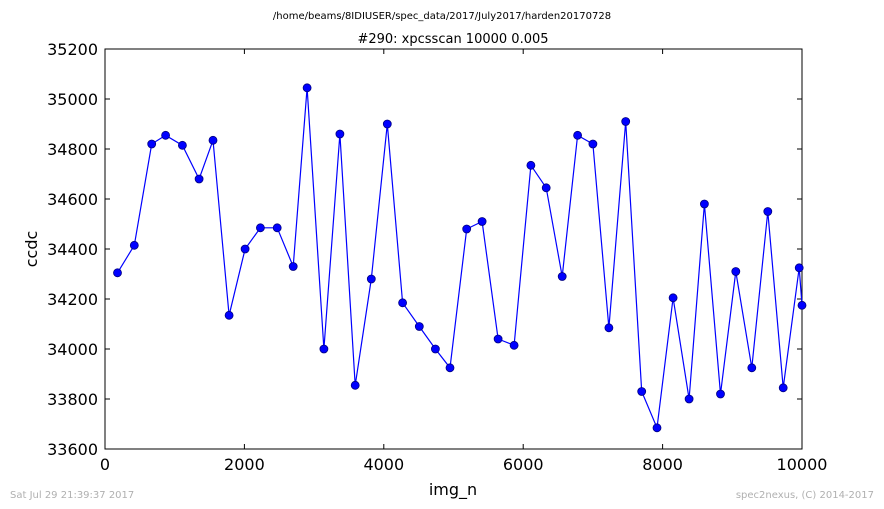 This screenshot has width=884, height=509. What do you see at coordinates (453, 490) in the screenshot?
I see `x-axis-label: img_n` at bounding box center [453, 490].